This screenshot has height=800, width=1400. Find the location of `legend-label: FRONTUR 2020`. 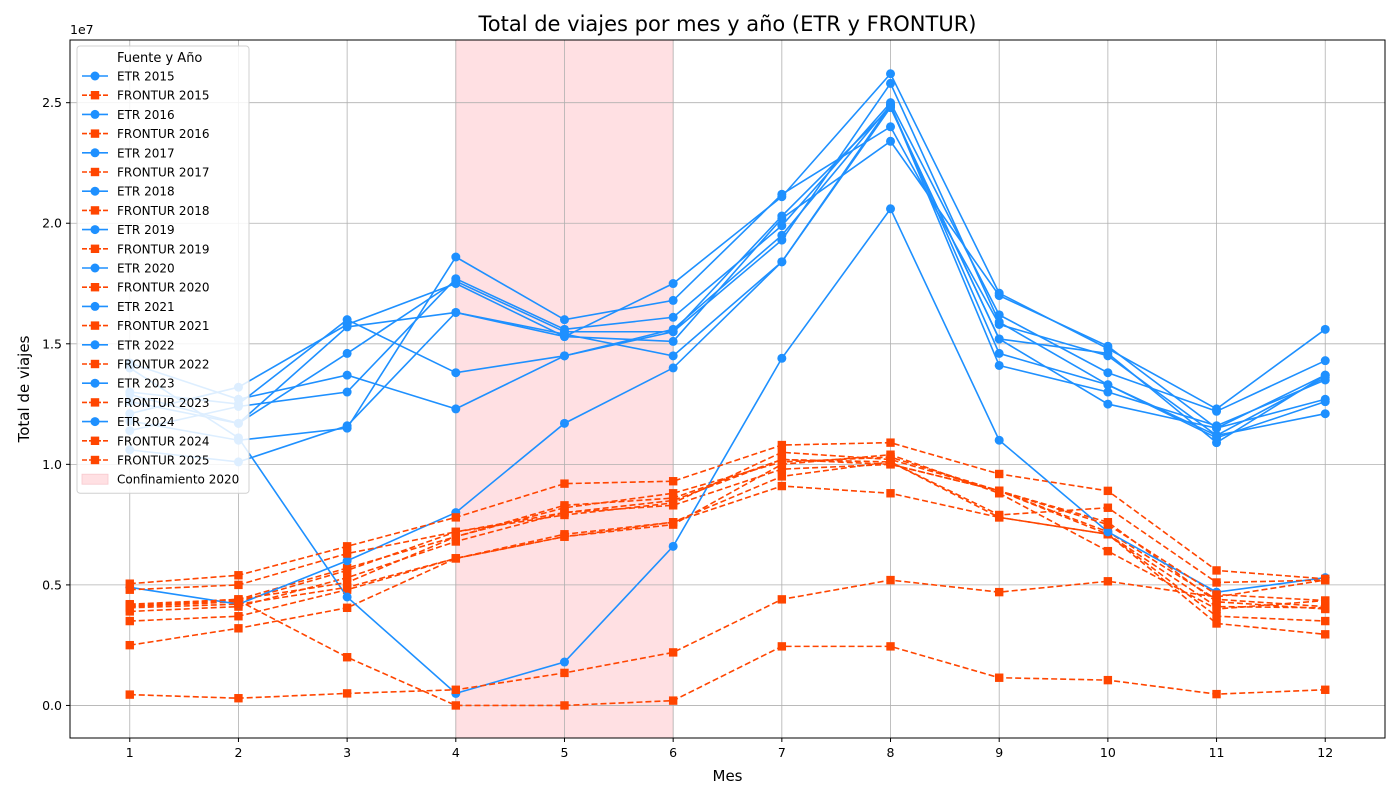

legend-label: FRONTUR 2020 is located at coordinates (163, 288).